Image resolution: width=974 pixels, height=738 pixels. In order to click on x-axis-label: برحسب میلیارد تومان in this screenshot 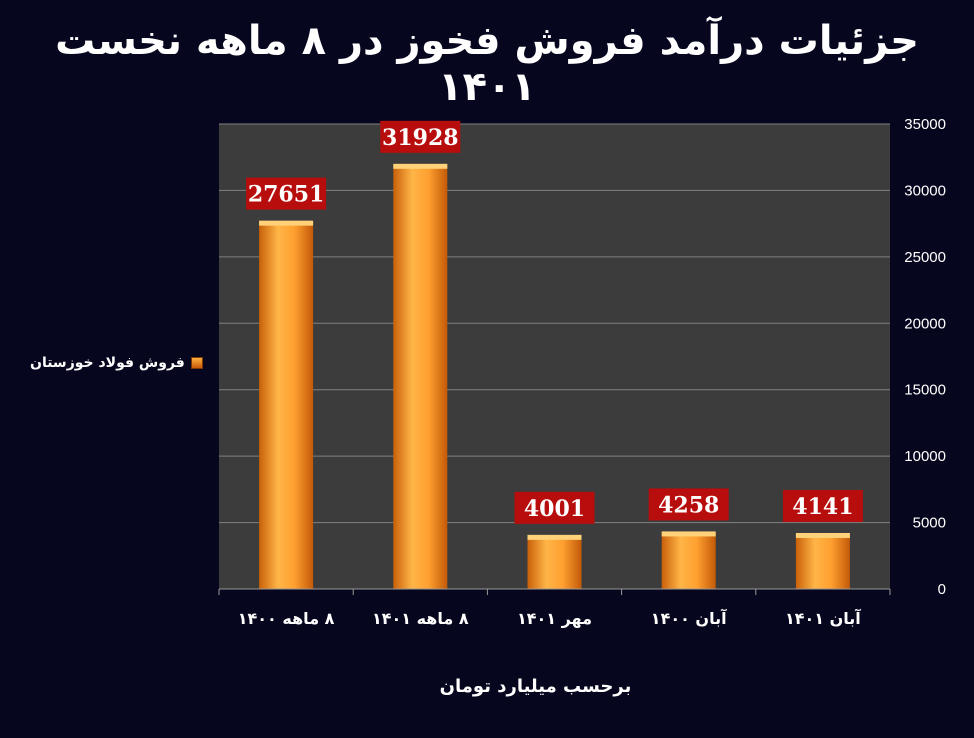, I will do `click(535, 686)`.